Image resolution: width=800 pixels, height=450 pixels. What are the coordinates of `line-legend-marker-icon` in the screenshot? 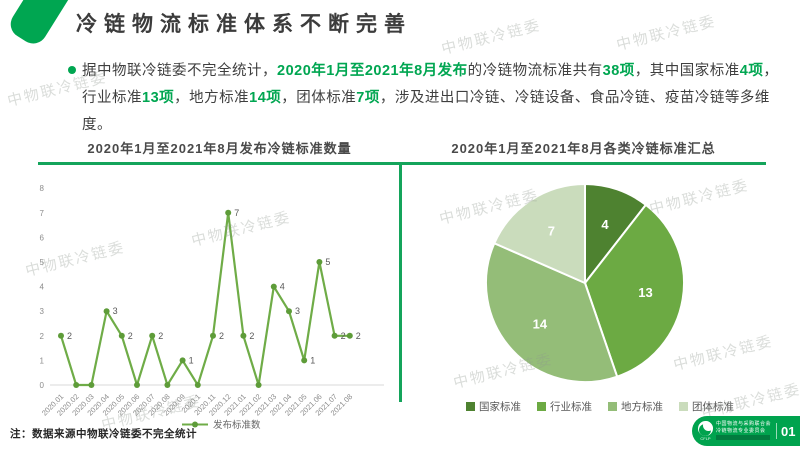 It's located at (195, 424).